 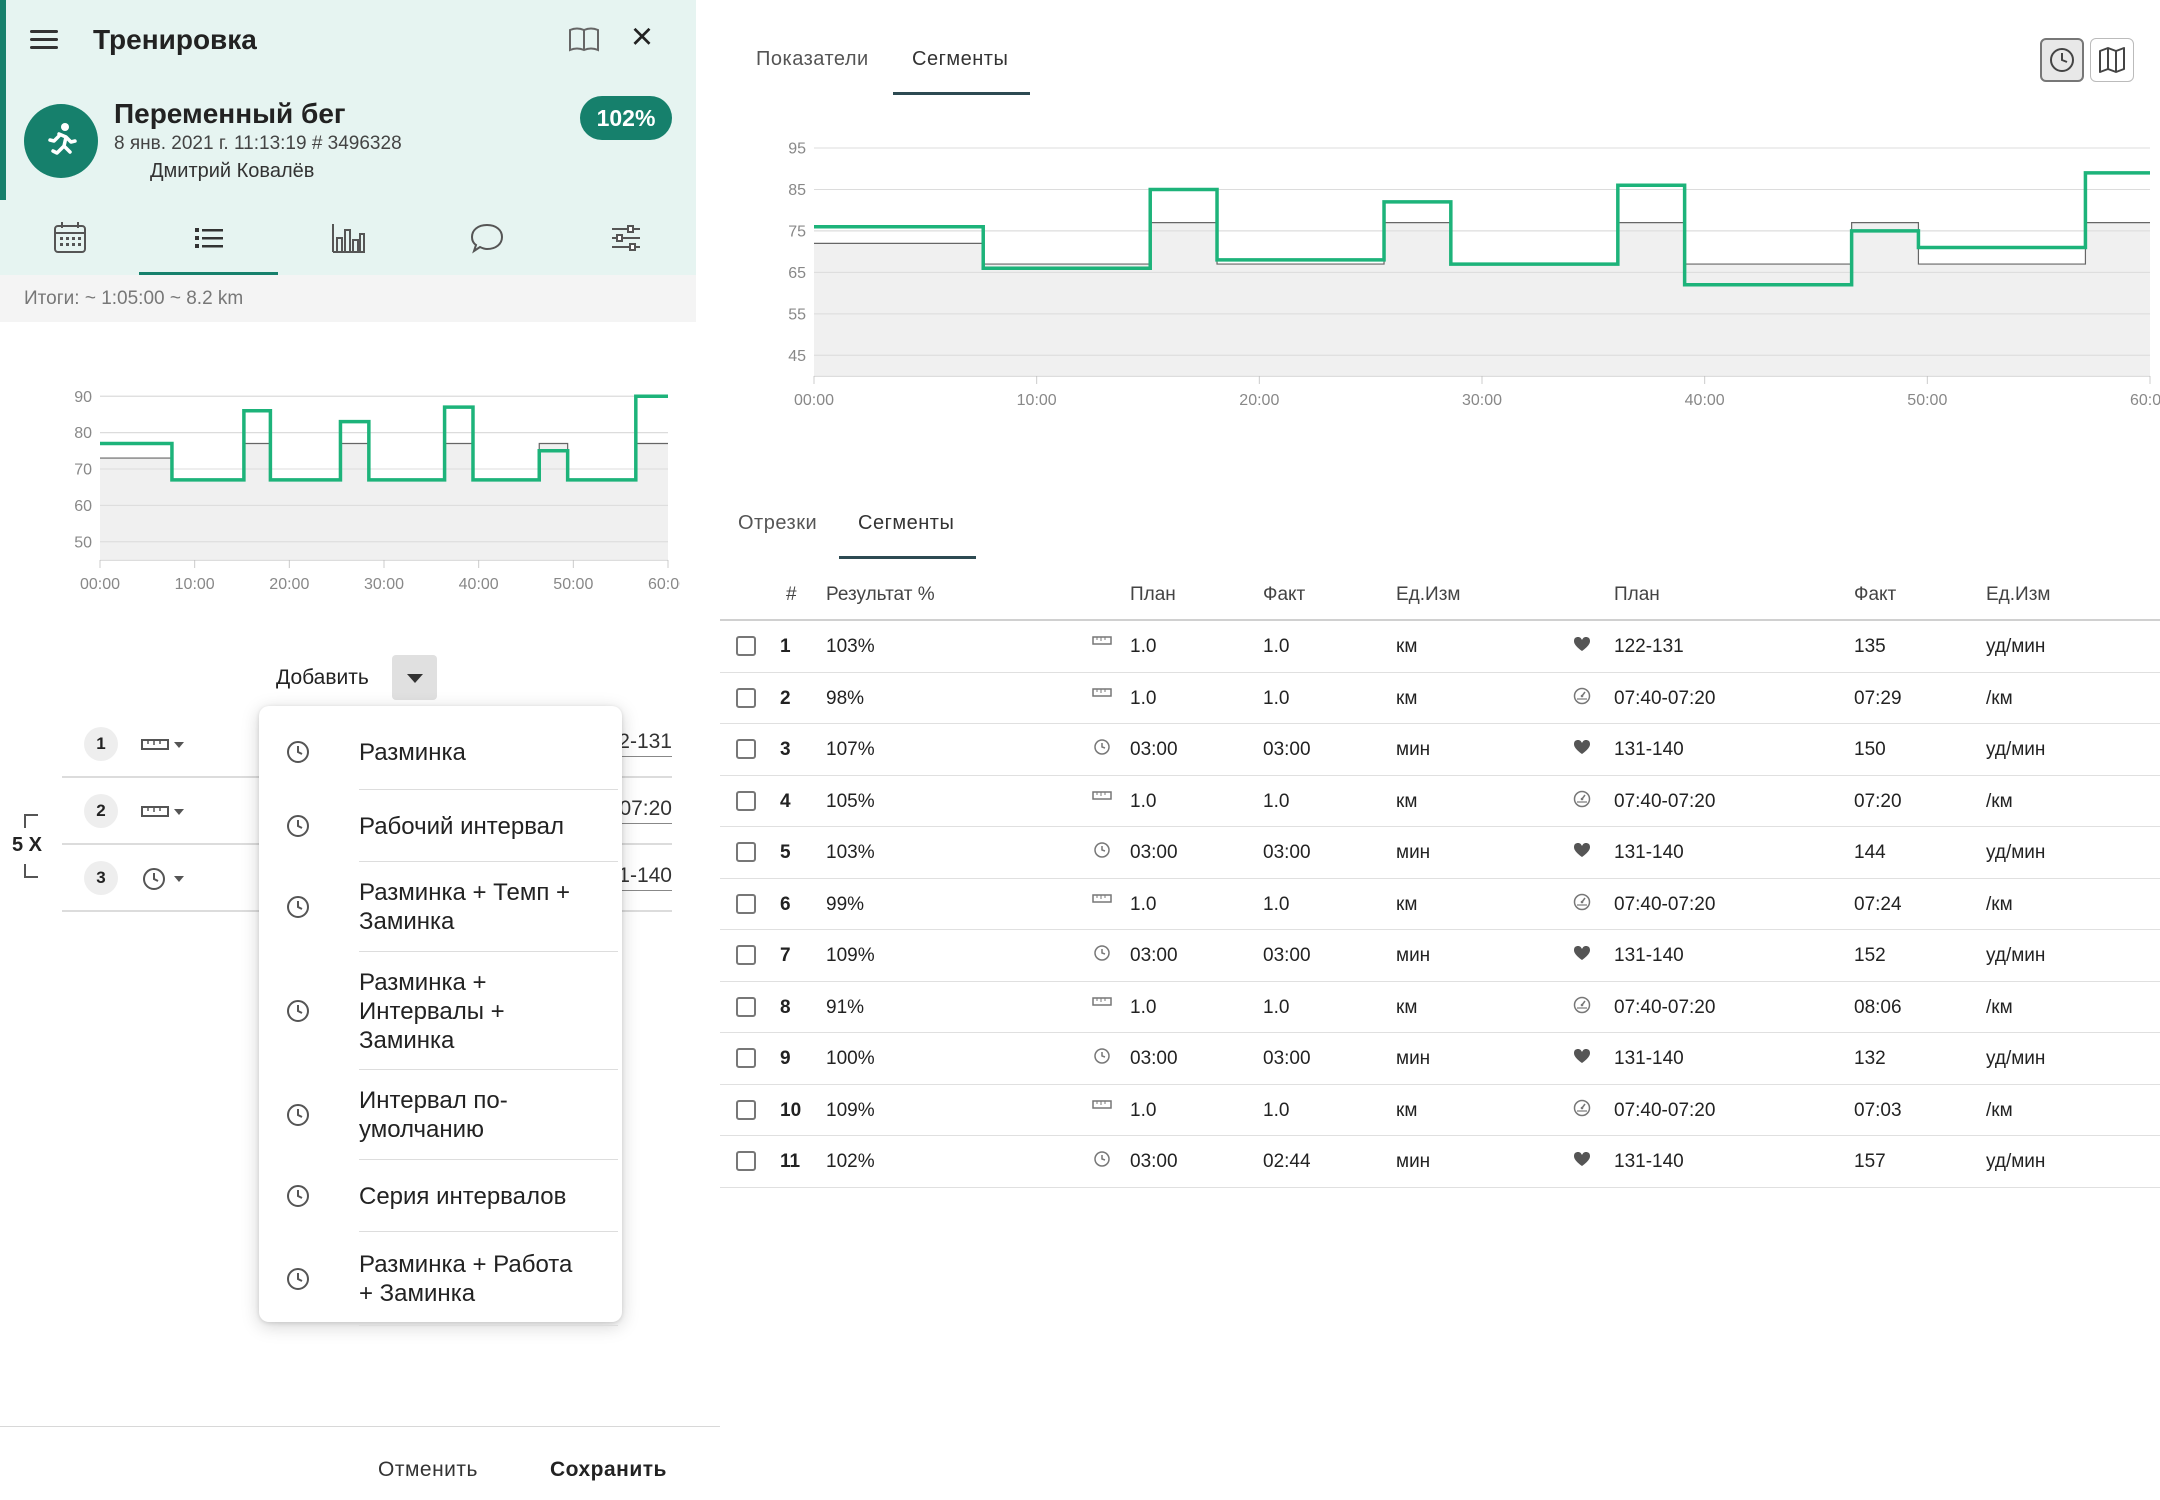 I want to click on cancel-button: Отменить, so click(x=428, y=1469).